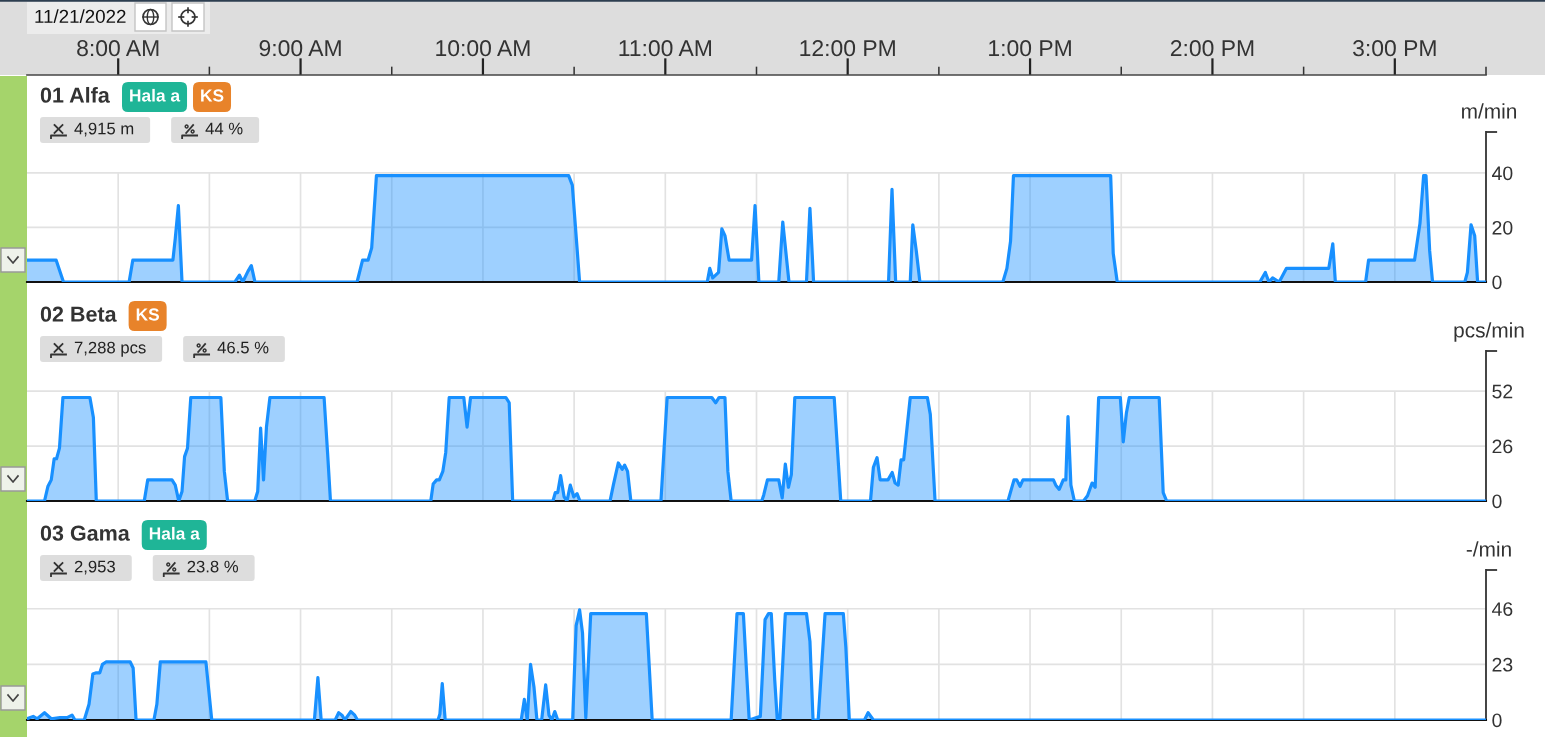  Describe the element at coordinates (78, 314) in the screenshot. I see `chart-title: 02 Beta` at that location.